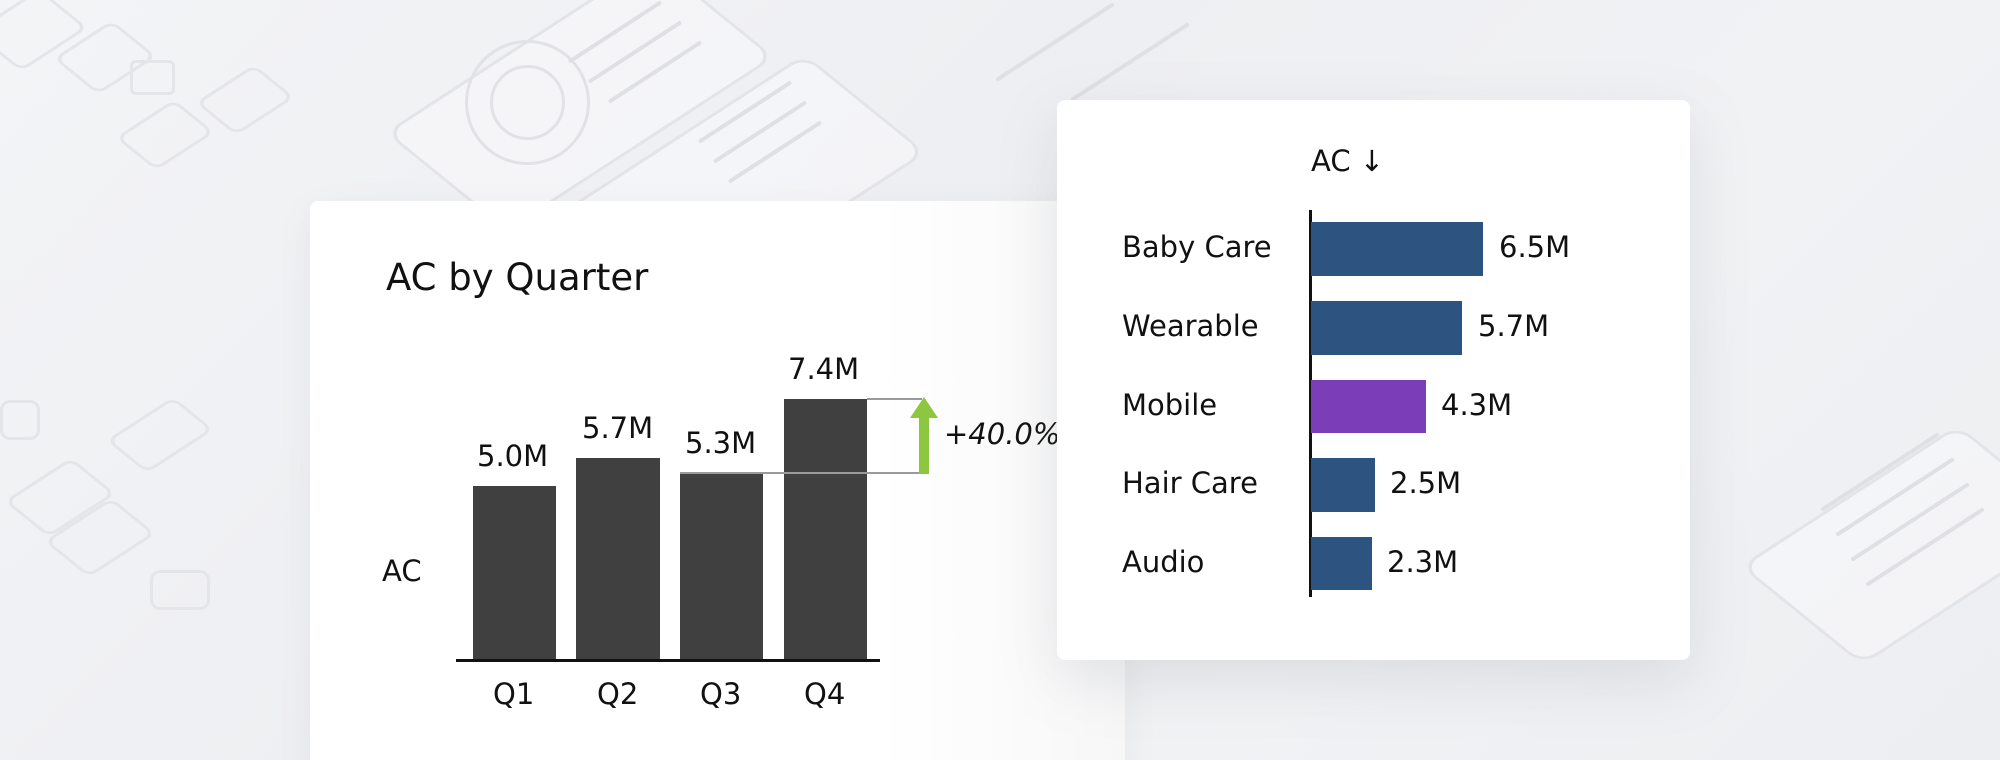 The width and height of the screenshot is (2000, 760). I want to click on bar-hair-care, so click(1343, 485).